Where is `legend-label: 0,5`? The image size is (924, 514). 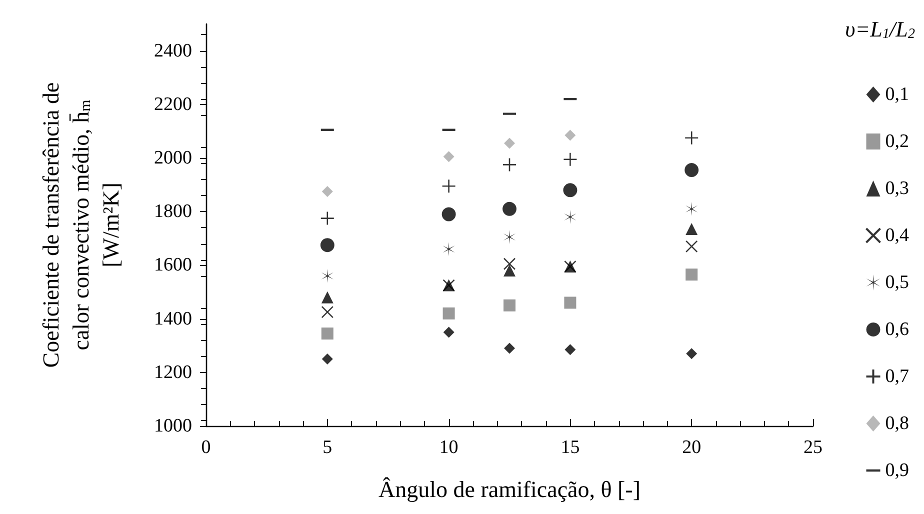 legend-label: 0,5 is located at coordinates (897, 282).